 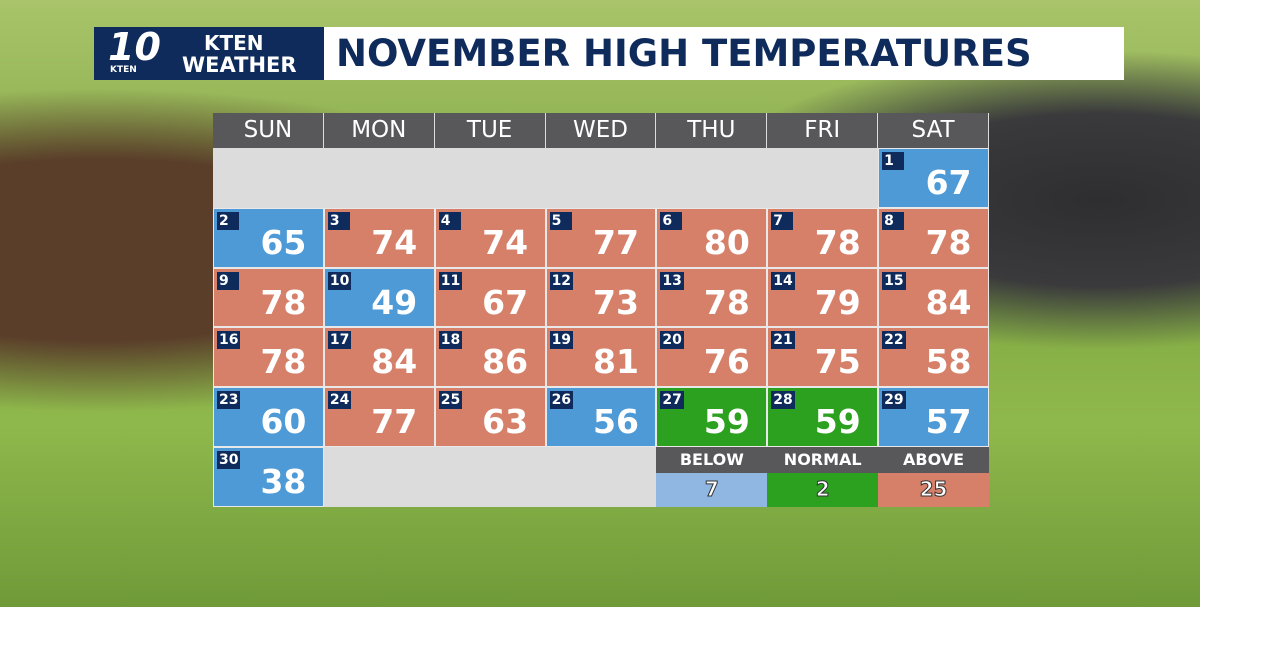 I want to click on day-number: 16, so click(x=229, y=340).